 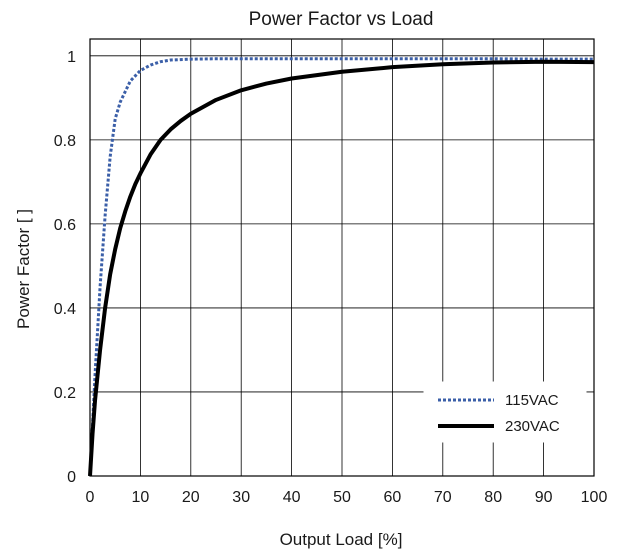 What do you see at coordinates (443, 497) in the screenshot?
I see `x-tick-label: 70` at bounding box center [443, 497].